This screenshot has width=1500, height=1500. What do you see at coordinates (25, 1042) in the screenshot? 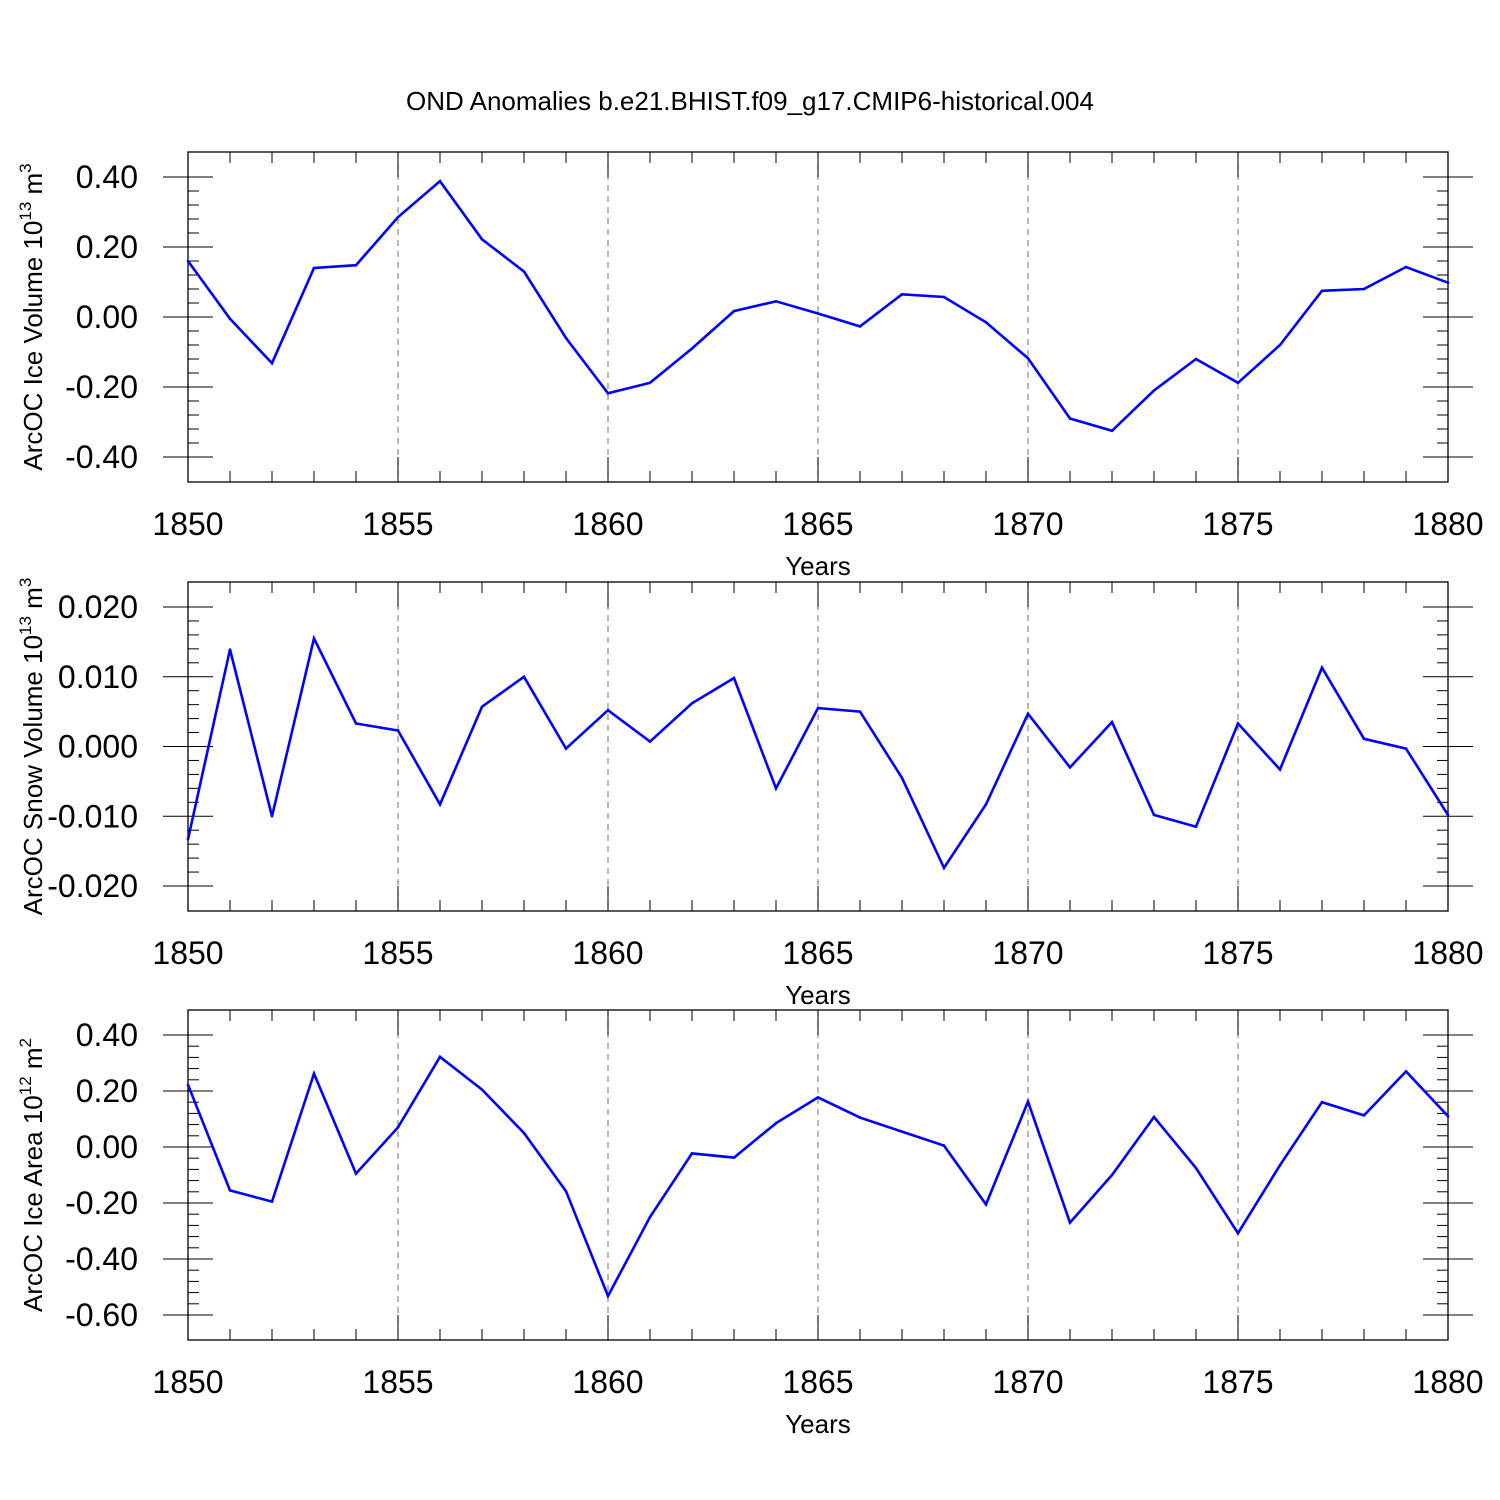
I see `y-axis-title-unit-exponent: 2` at bounding box center [25, 1042].